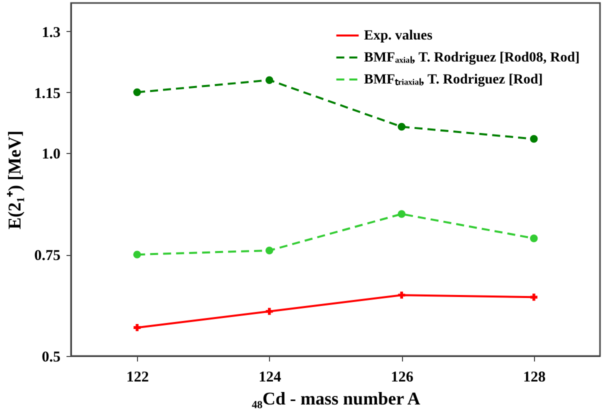  Describe the element at coordinates (137, 378) in the screenshot. I see `x-tick-label: 122` at that location.